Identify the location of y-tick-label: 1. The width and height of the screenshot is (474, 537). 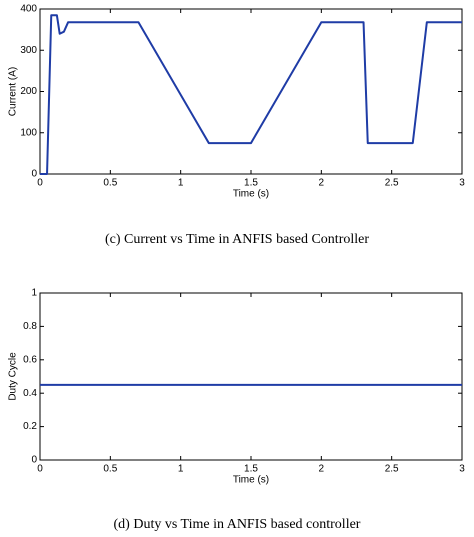
(34, 293).